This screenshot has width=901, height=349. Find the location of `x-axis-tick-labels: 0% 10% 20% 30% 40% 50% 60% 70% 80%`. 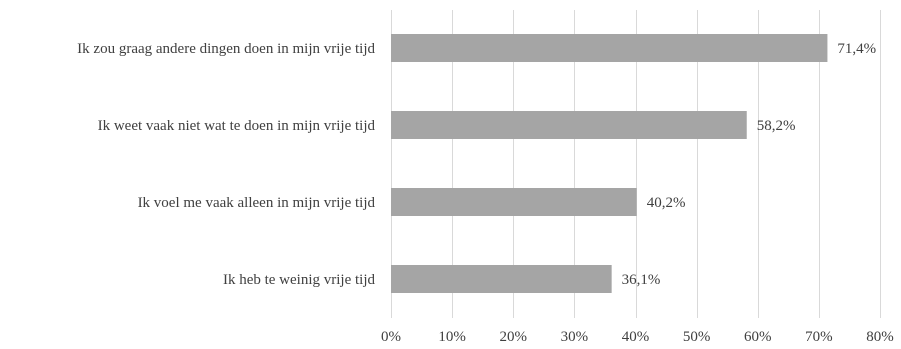

x-axis-tick-labels: 0% 10% 20% 30% 40% 50% 60% 70% 80% is located at coordinates (637, 337).